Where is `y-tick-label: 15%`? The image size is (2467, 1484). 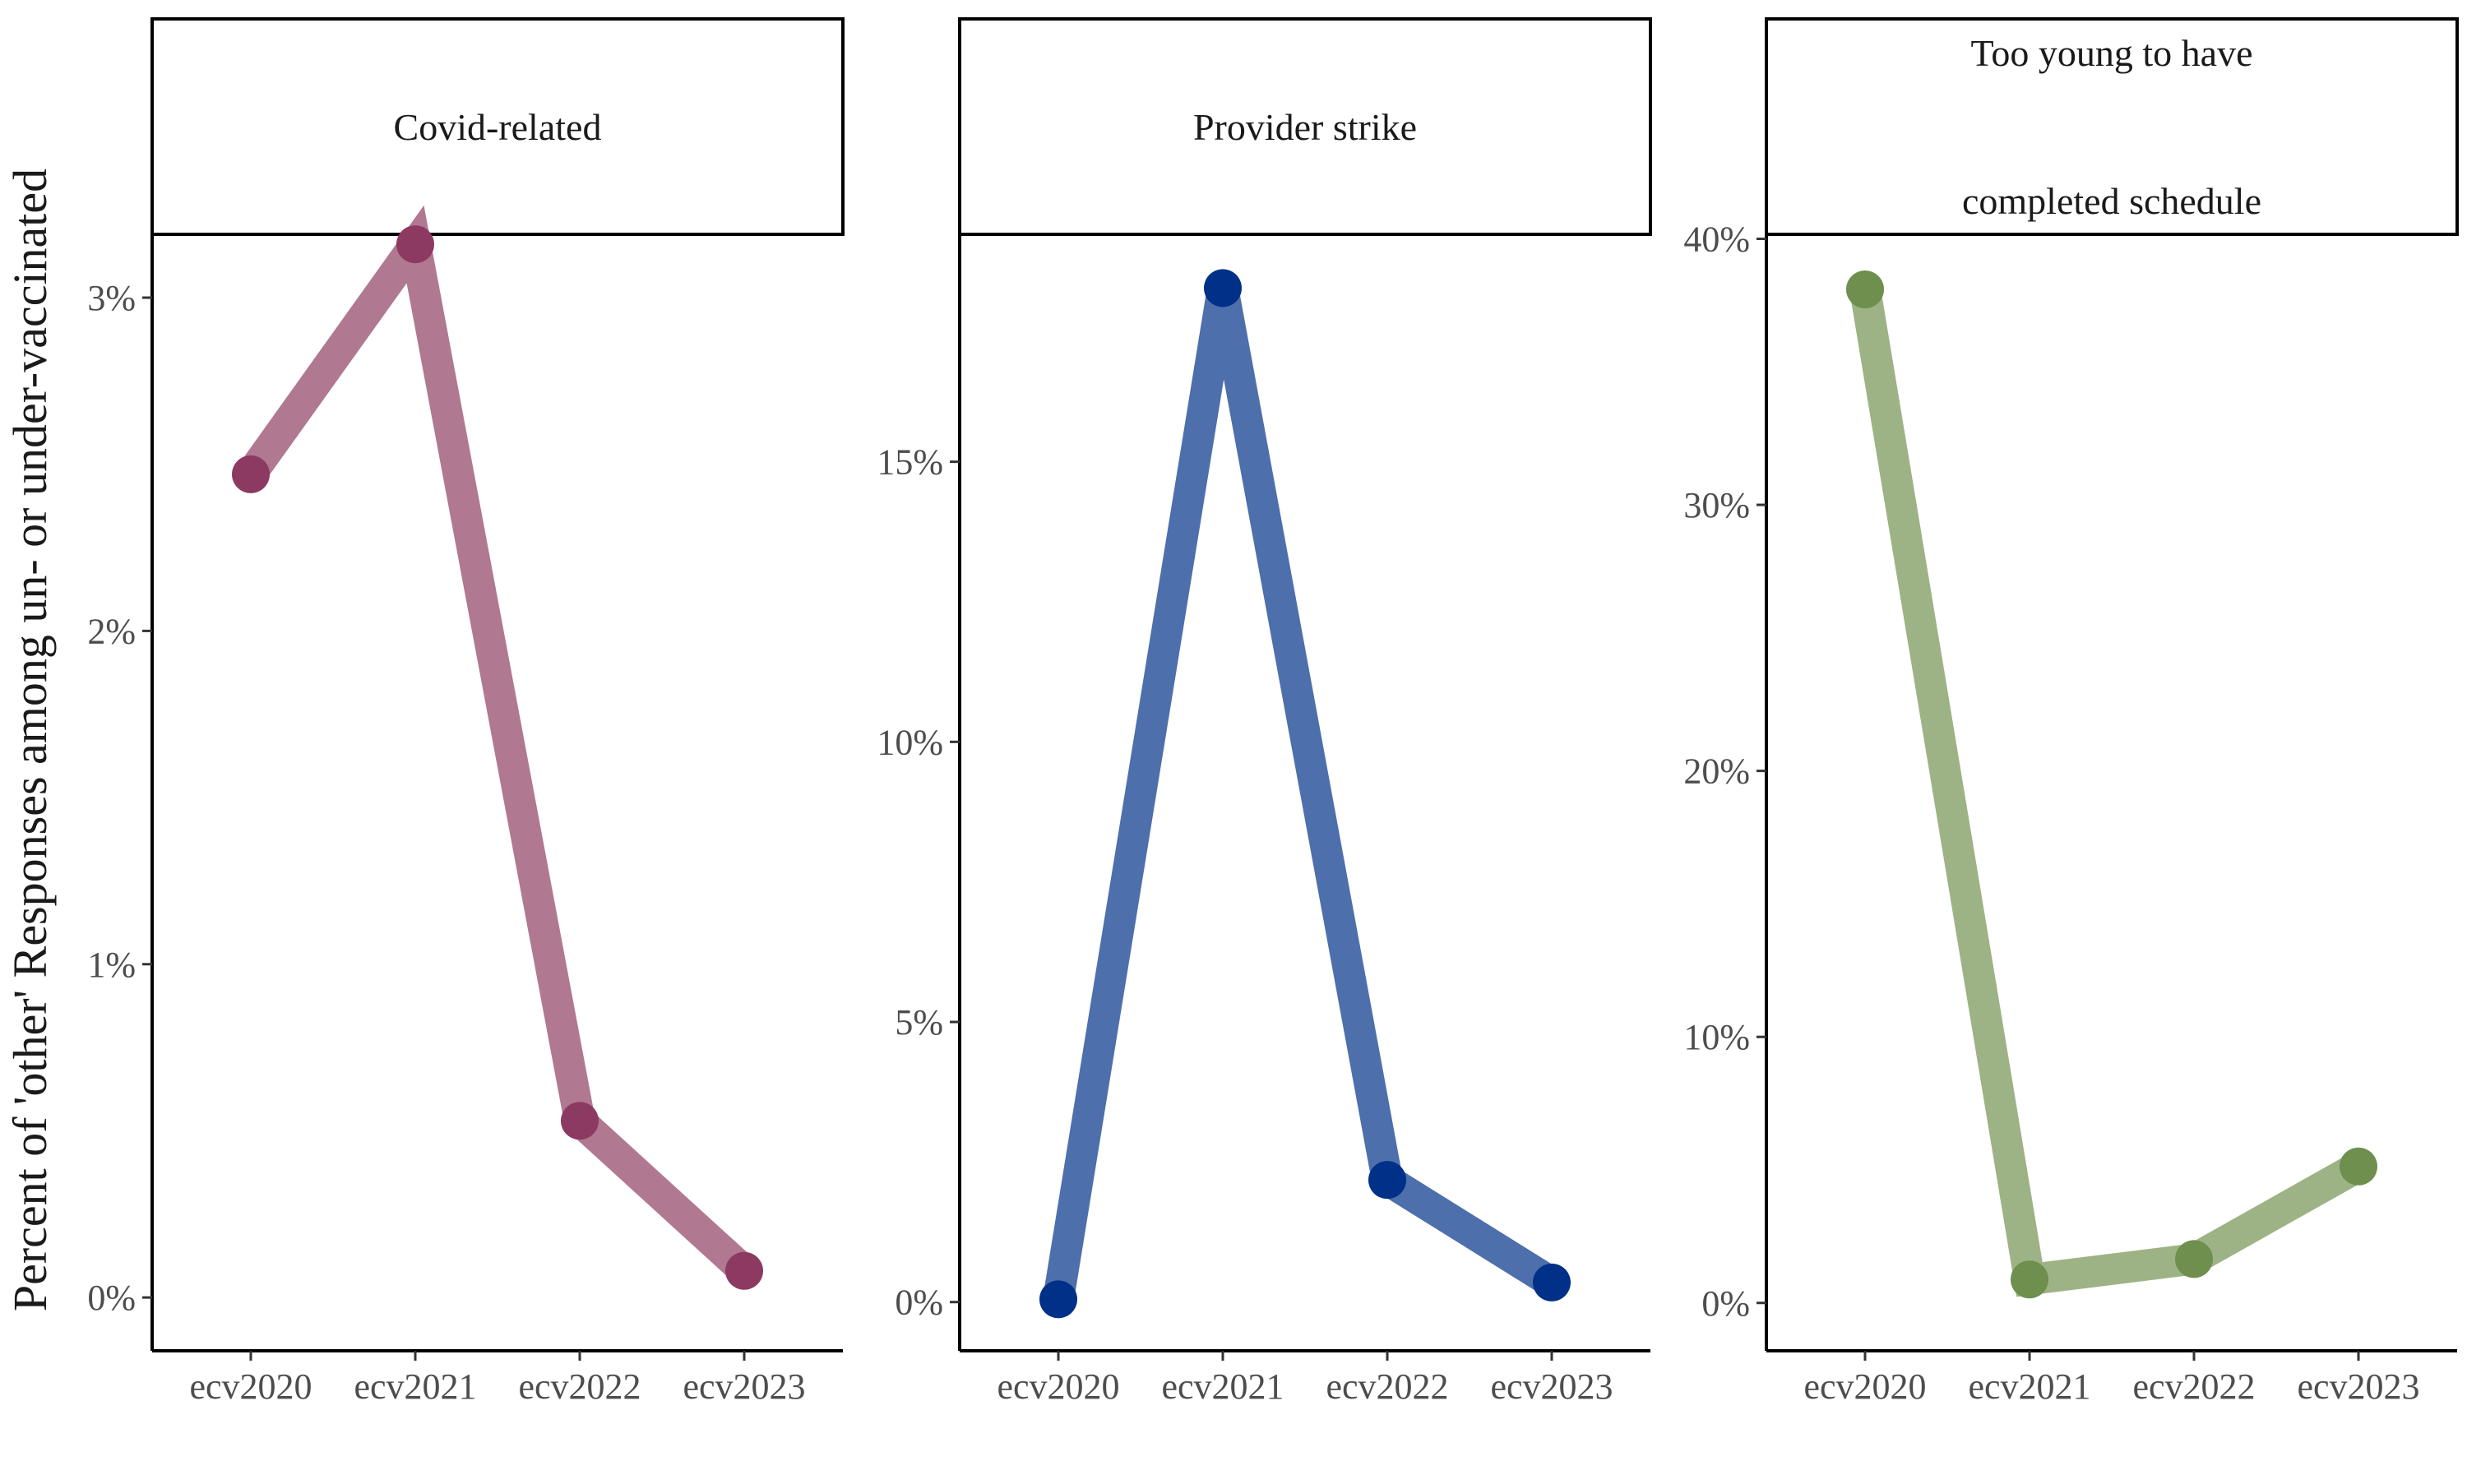
y-tick-label: 15% is located at coordinates (910, 462).